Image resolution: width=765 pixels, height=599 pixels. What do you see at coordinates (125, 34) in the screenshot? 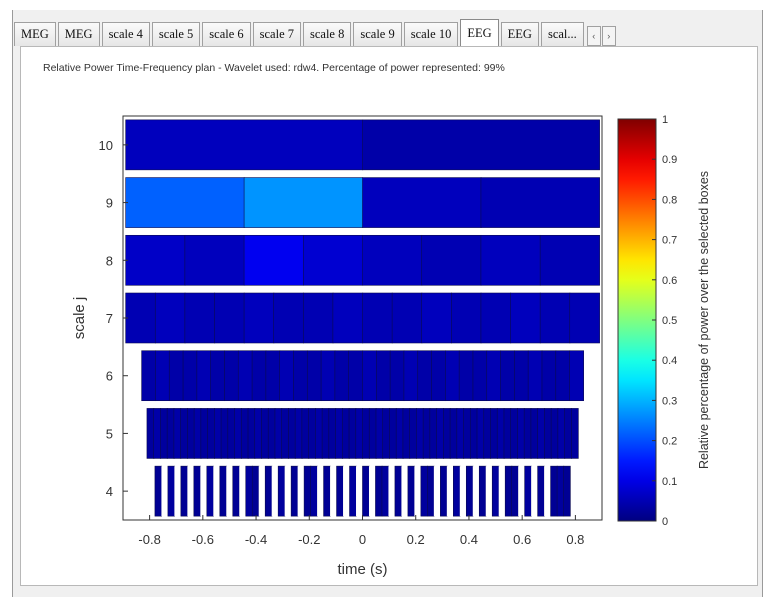
I see `tab-2: scale 4` at bounding box center [125, 34].